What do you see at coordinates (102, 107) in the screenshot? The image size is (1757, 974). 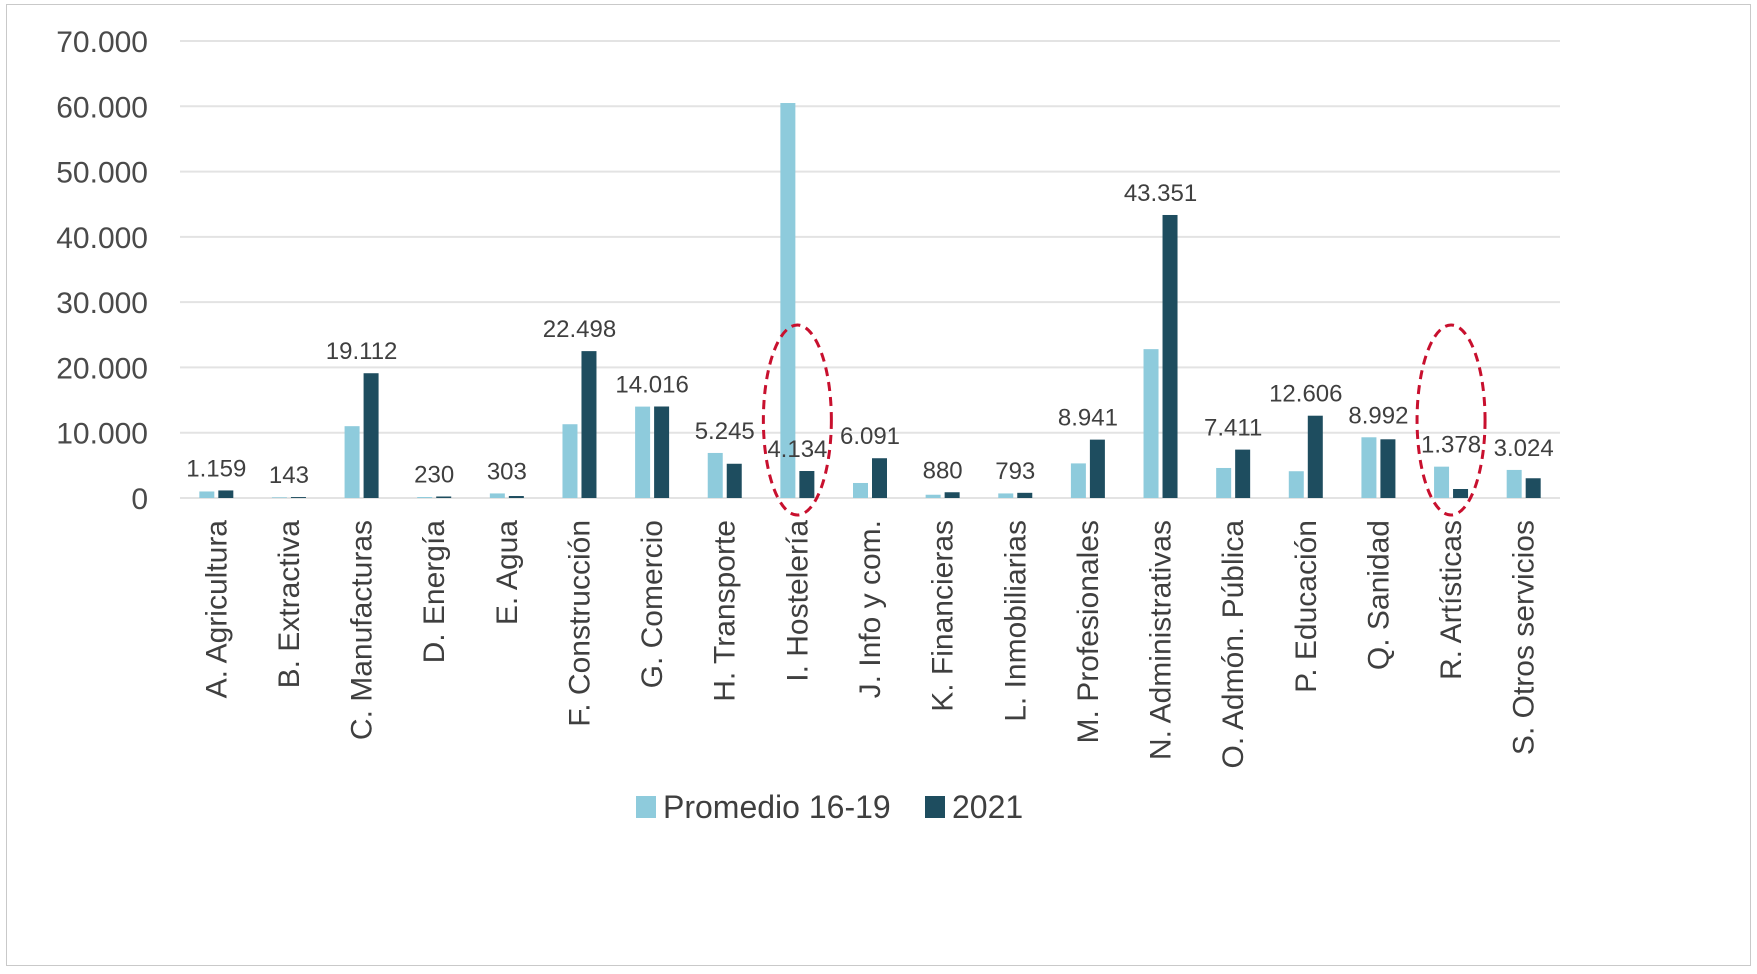 I see `y-tick-label: 60.000` at bounding box center [102, 107].